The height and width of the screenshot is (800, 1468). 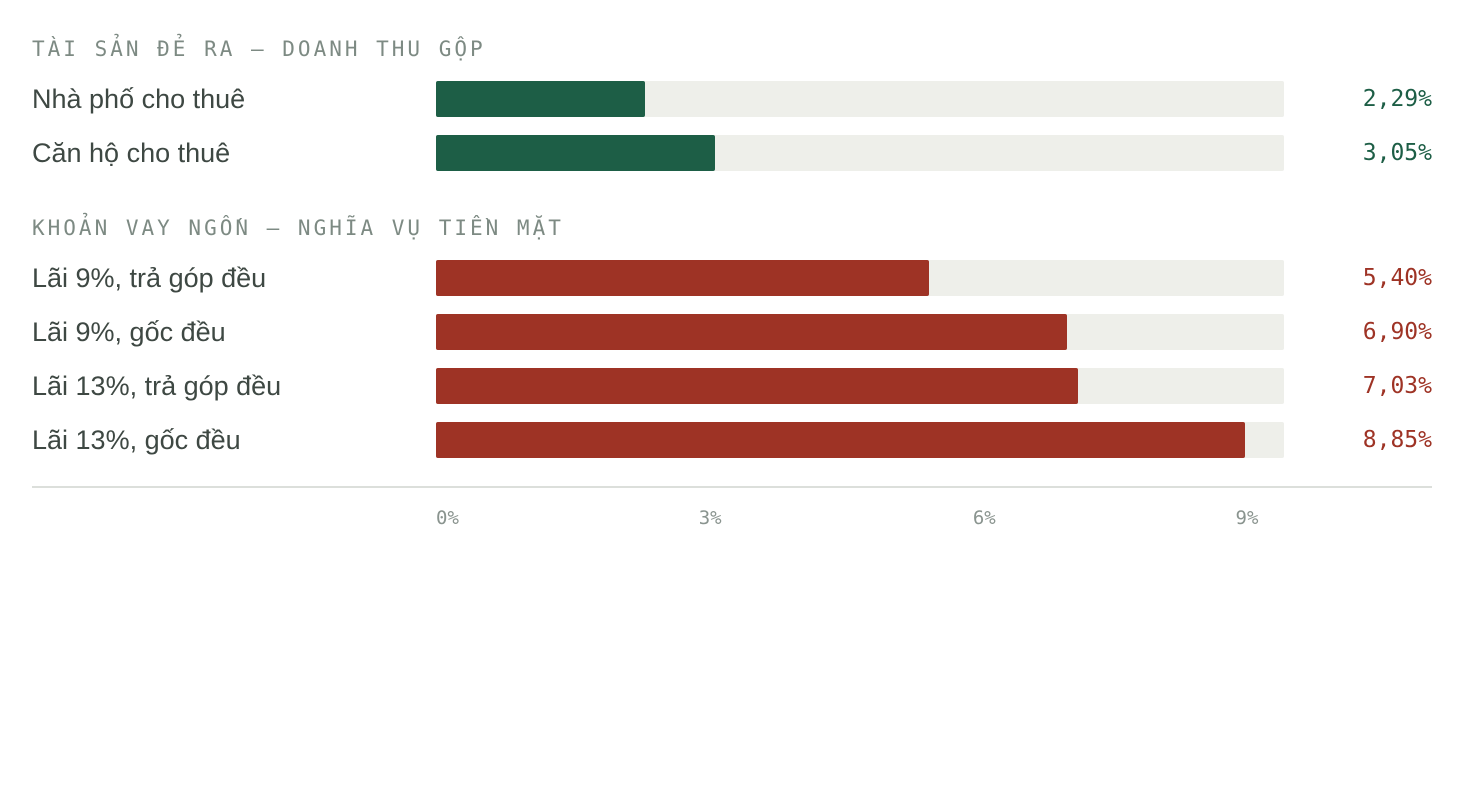 What do you see at coordinates (1397, 99) in the screenshot?
I see `value-label: 2,29%` at bounding box center [1397, 99].